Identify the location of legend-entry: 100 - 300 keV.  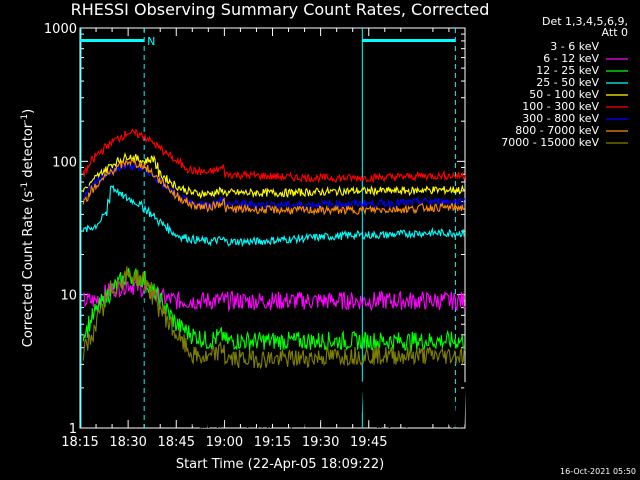
(560, 106).